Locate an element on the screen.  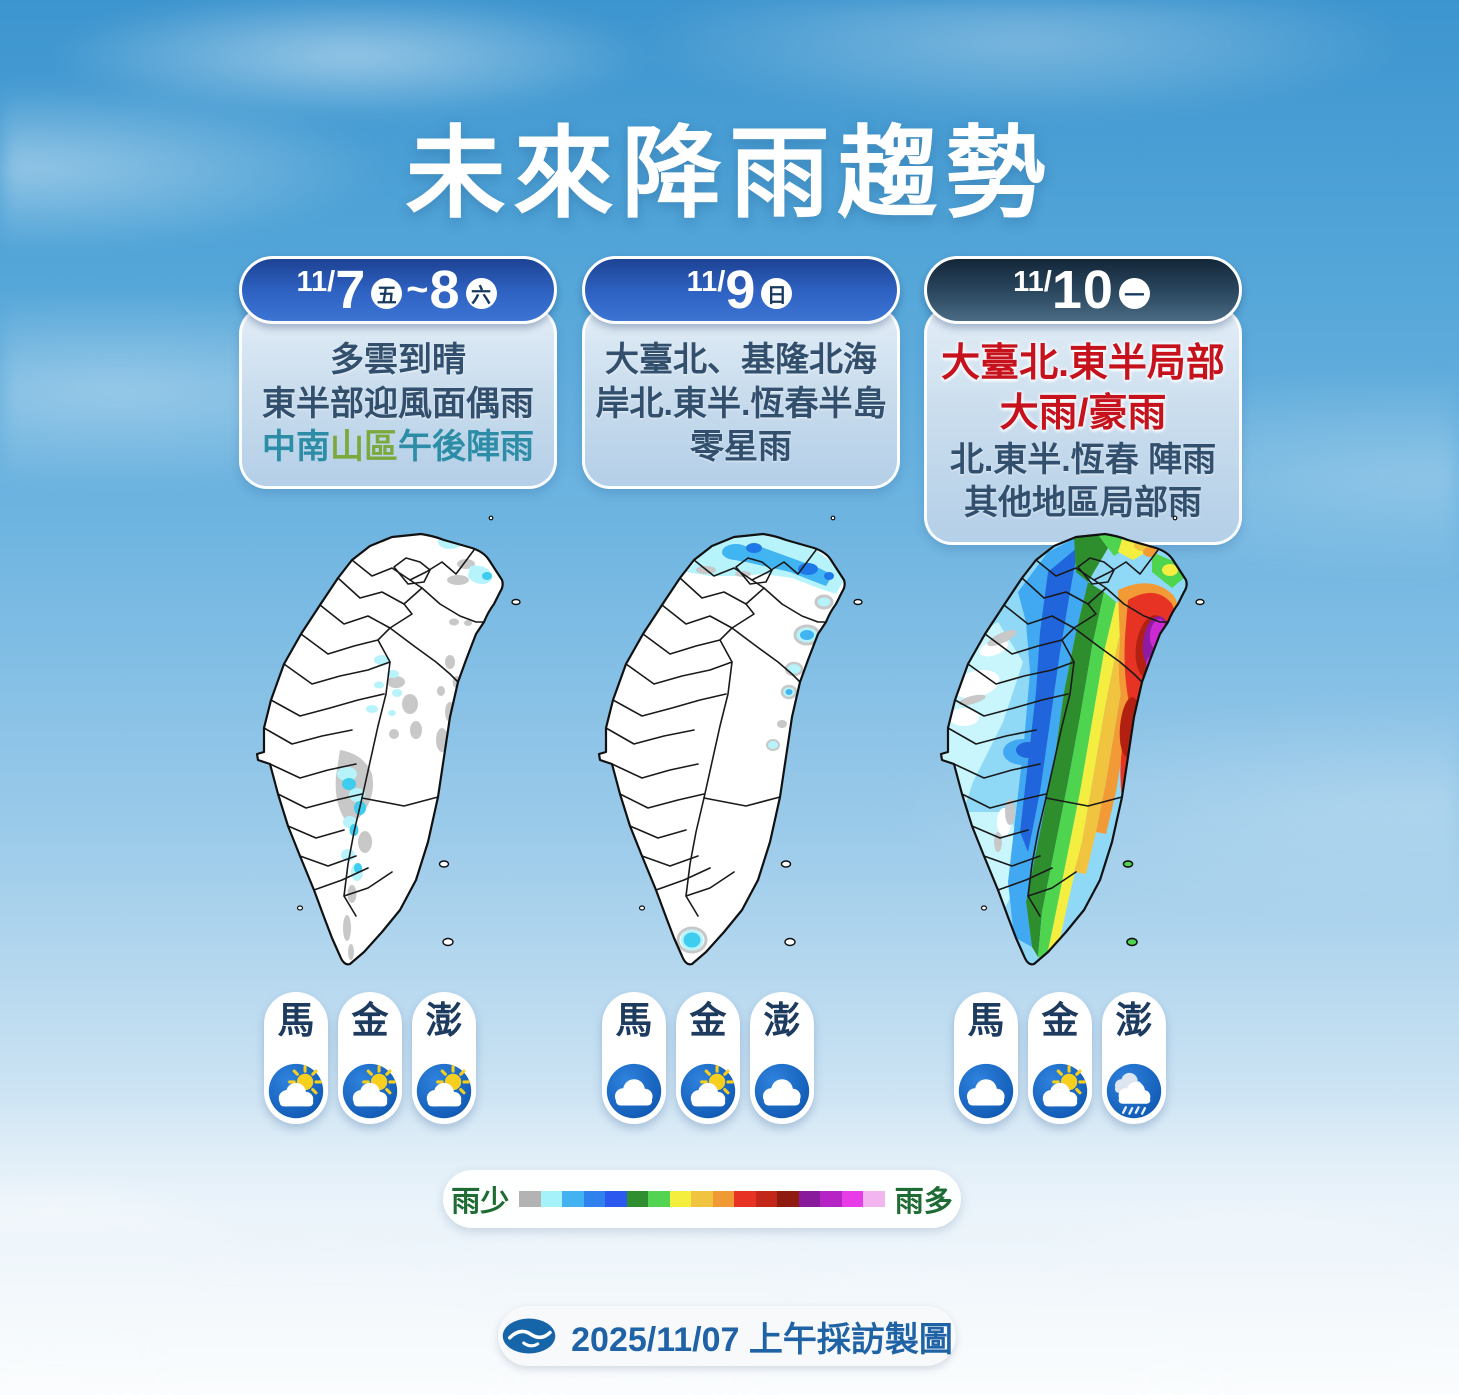
forecast-warning-line: 大雨/豪雨 is located at coordinates (1083, 413).